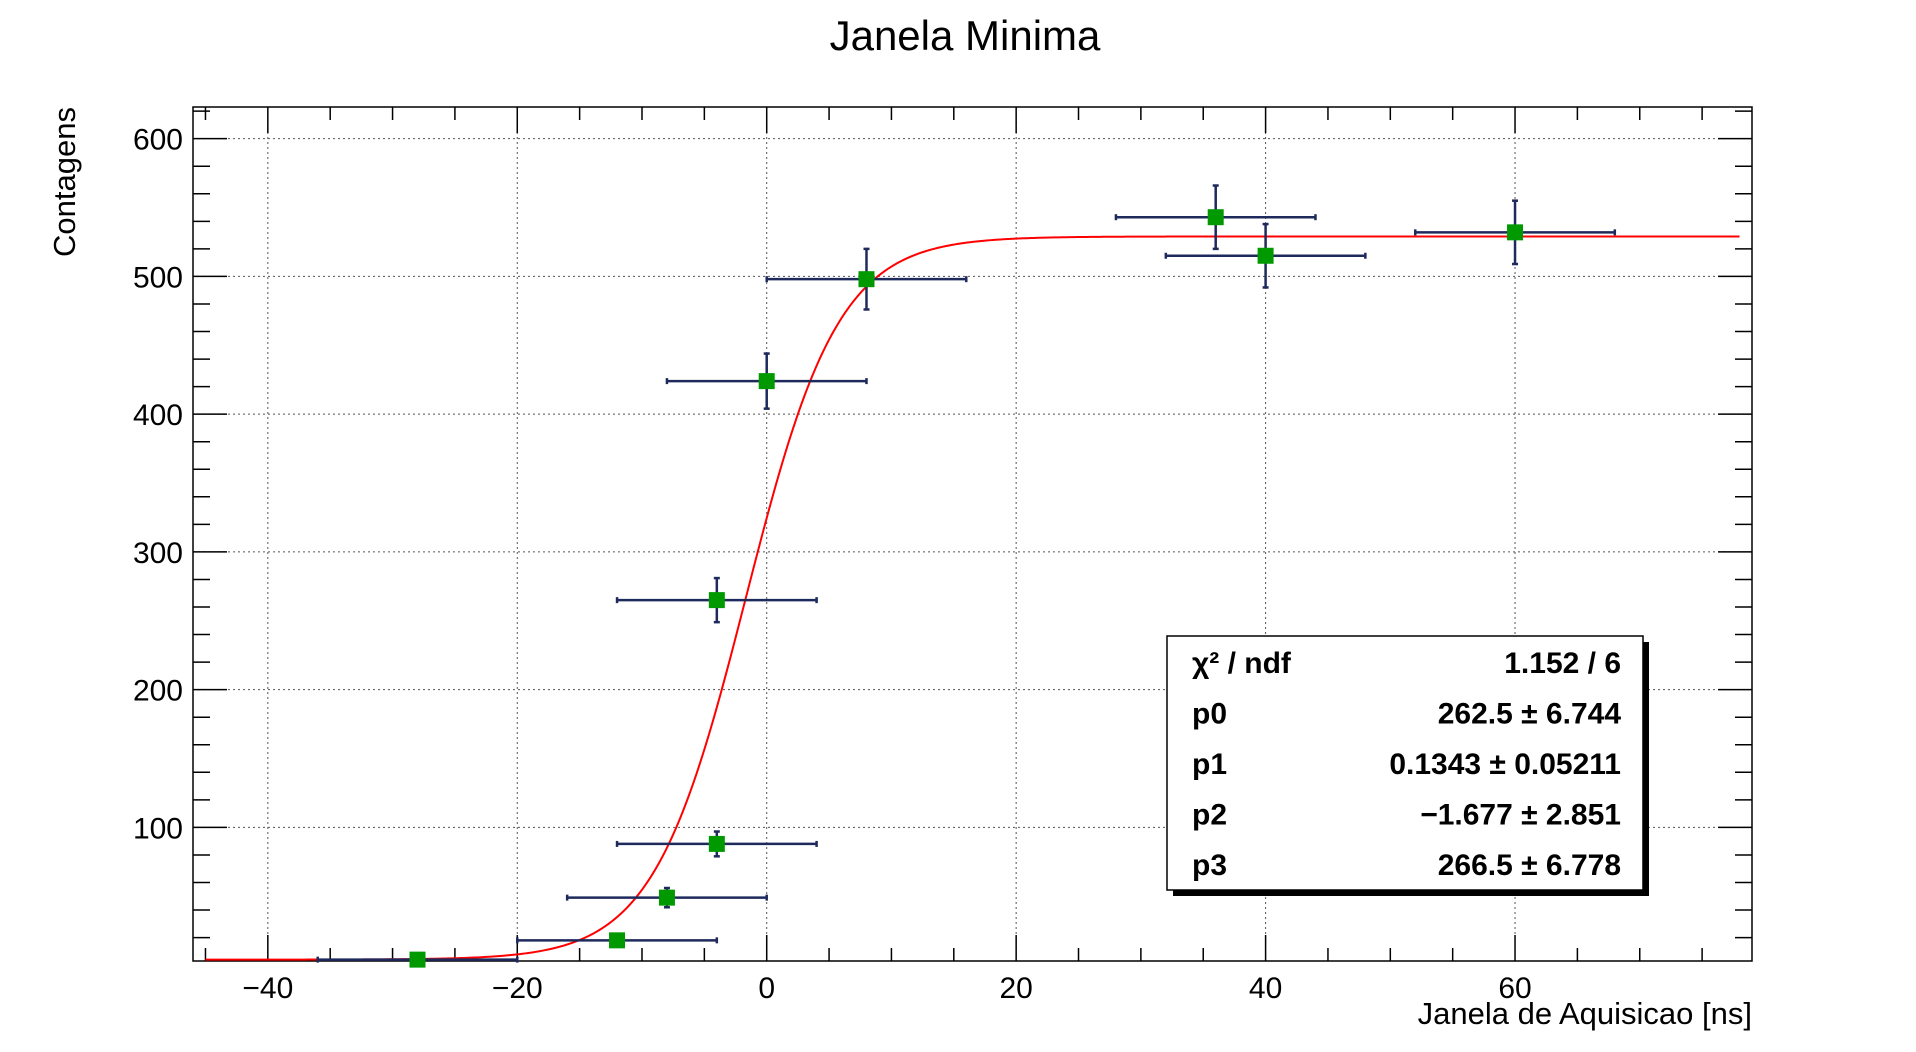  I want to click on x-tick-label: −40, so click(267, 988).